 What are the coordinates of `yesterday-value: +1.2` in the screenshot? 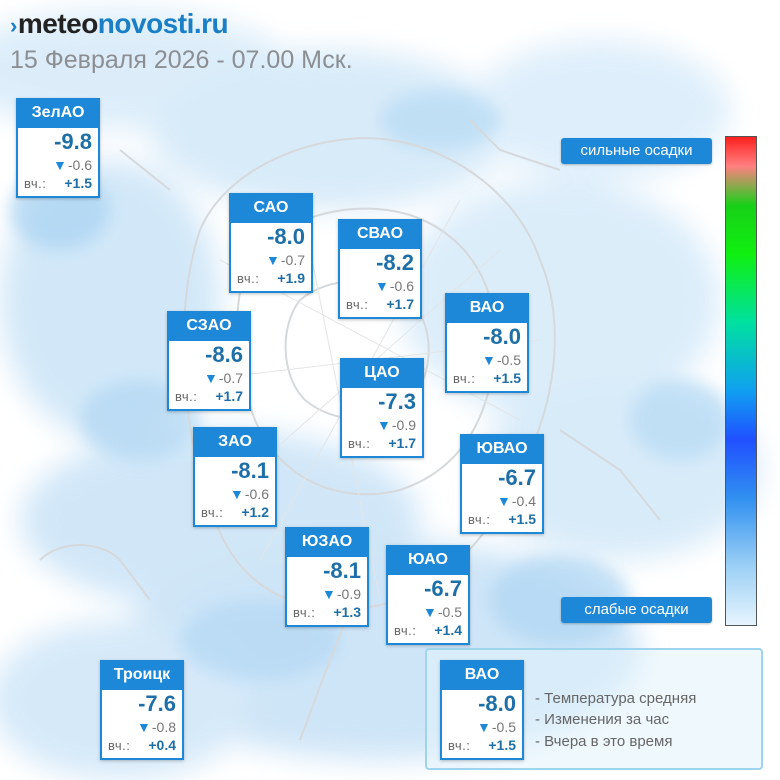 It's located at (255, 512).